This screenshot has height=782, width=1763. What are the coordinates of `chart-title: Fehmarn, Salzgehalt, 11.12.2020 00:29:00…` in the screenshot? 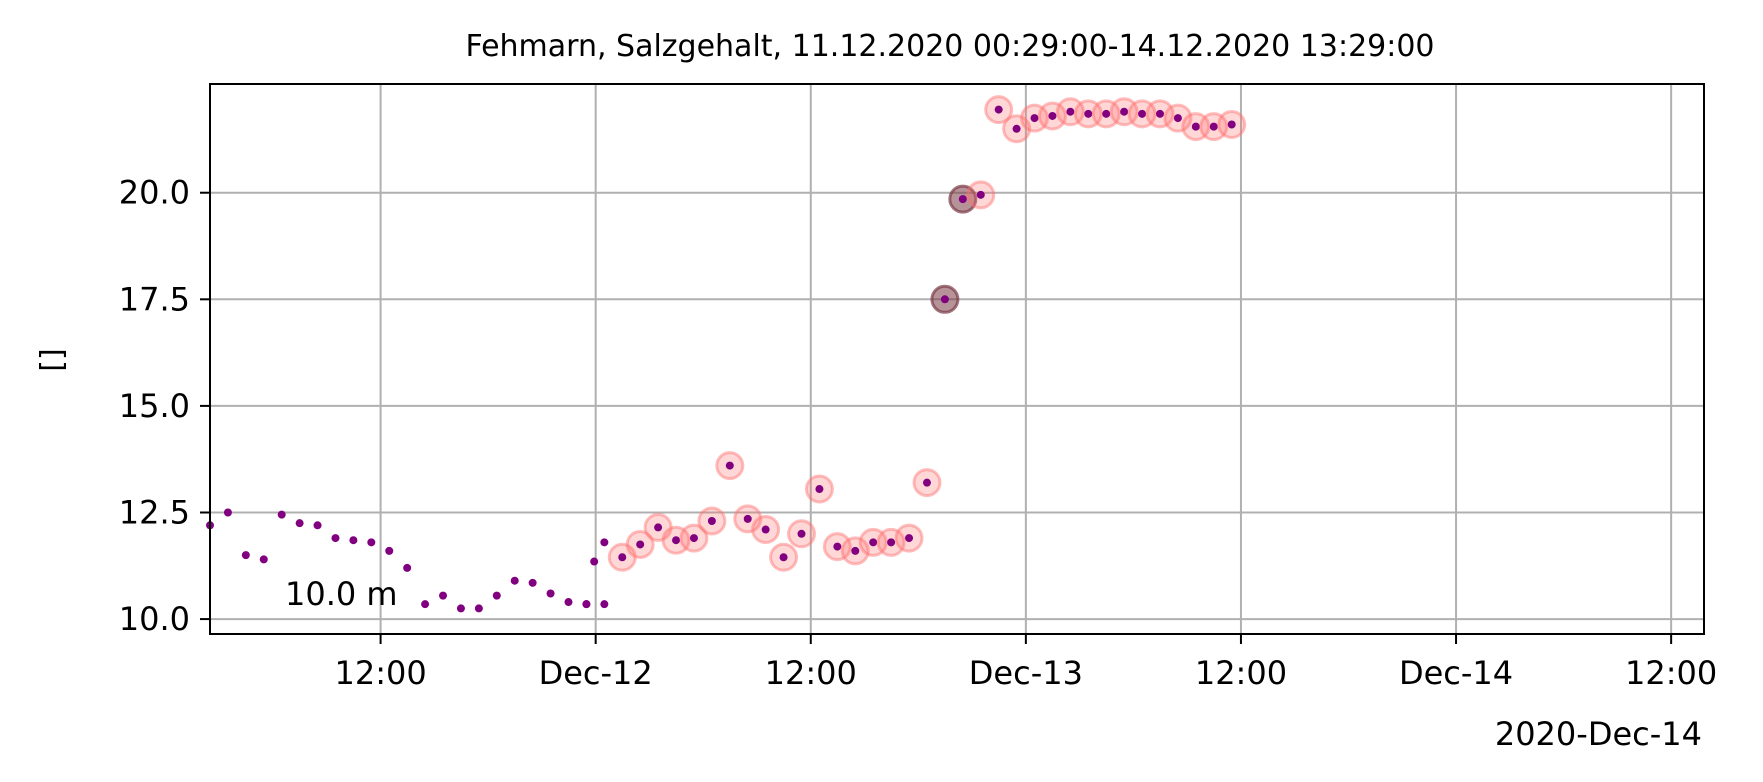 It's located at (949, 46).